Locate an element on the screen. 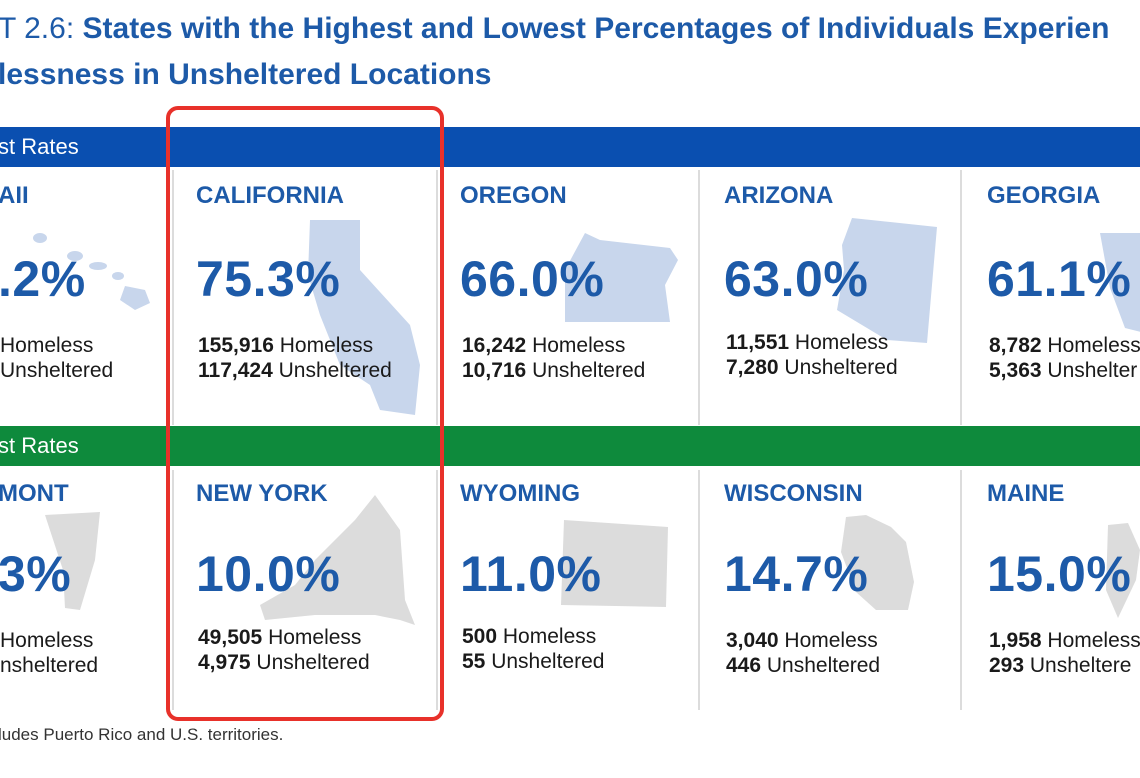 Image resolution: width=1140 pixels, height=778 pixels. unsheltered-percent: 66.0% is located at coordinates (532, 279).